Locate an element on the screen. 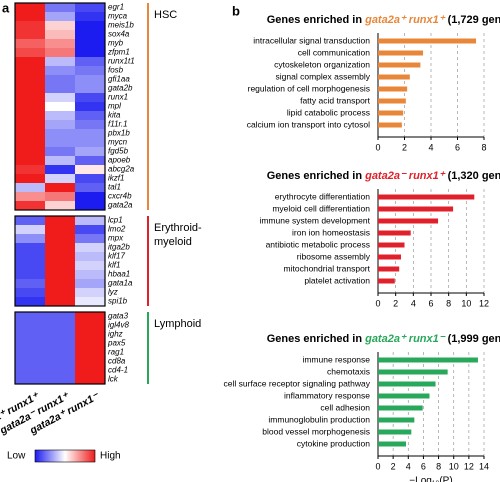 This screenshot has height=482, width=500. category-label: chemotaxis is located at coordinates (348, 371).